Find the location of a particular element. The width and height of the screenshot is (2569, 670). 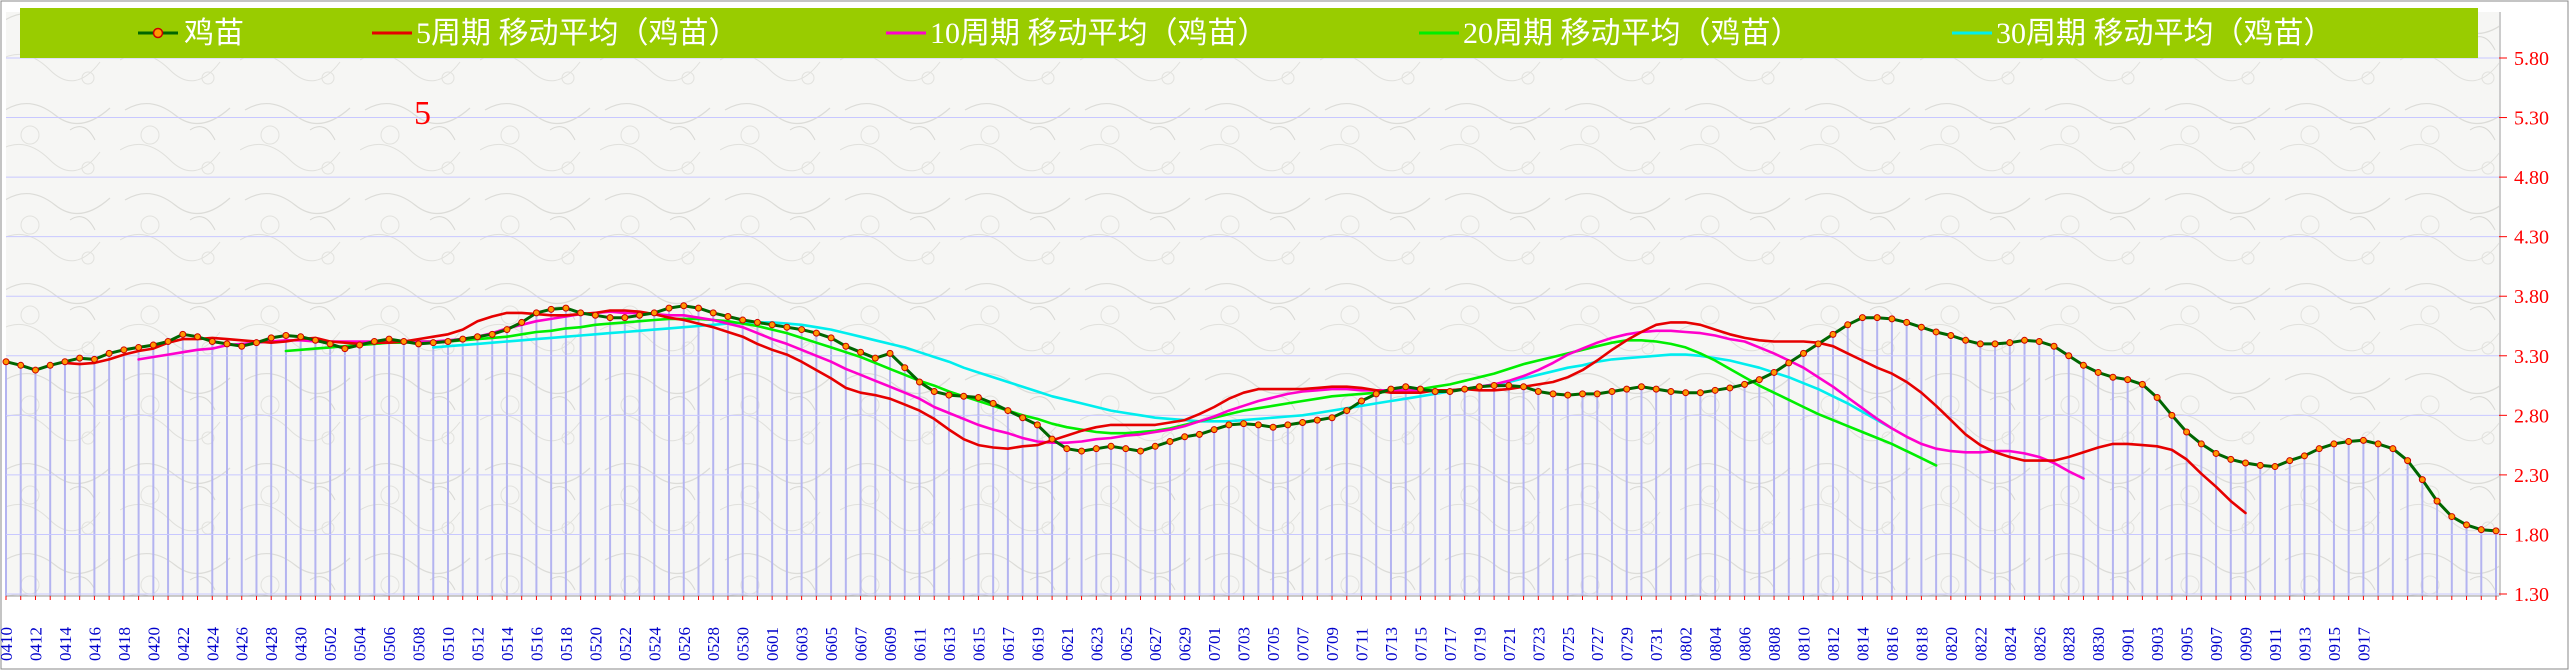

legend-background is located at coordinates (1249, 33).